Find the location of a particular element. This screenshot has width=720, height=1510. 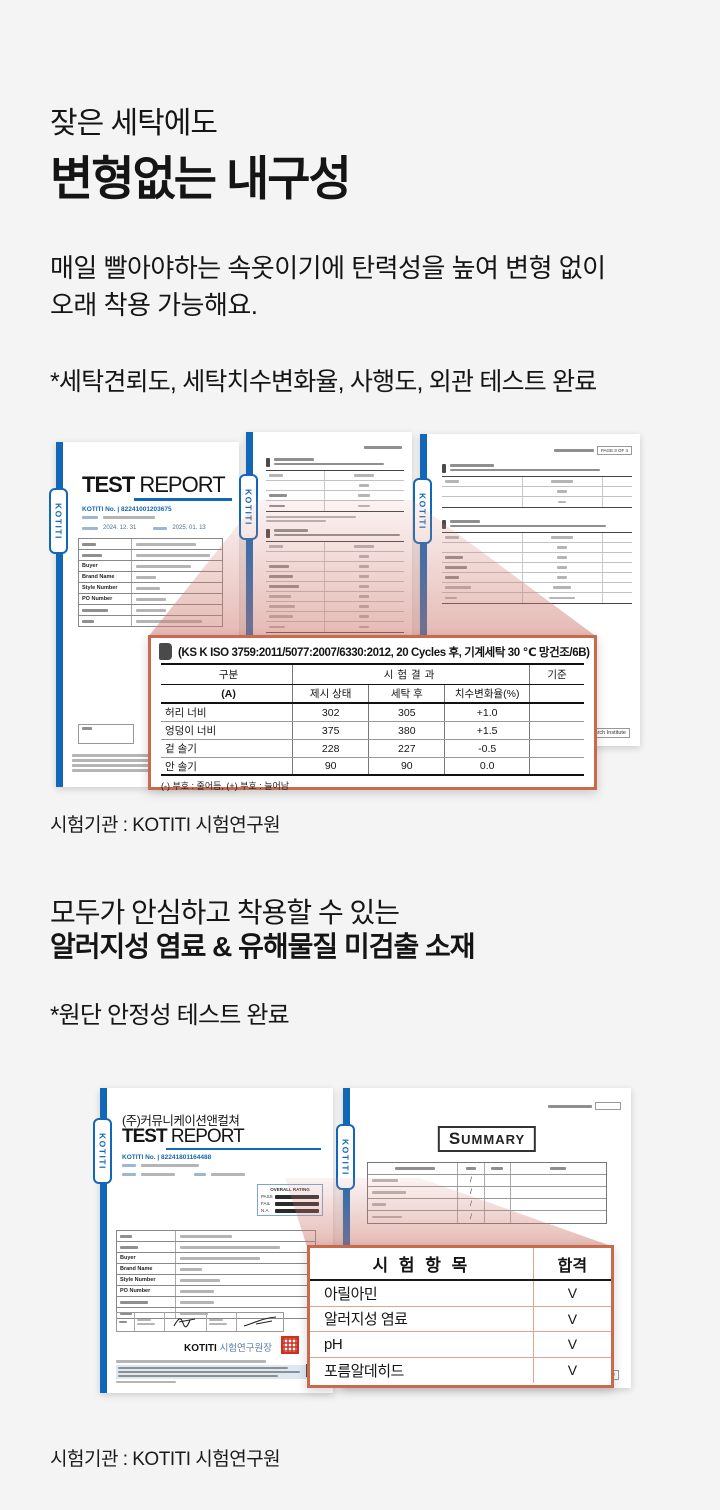

report-date-row: 2024. 12. 31 2025. 01. 13 is located at coordinates (144, 528).